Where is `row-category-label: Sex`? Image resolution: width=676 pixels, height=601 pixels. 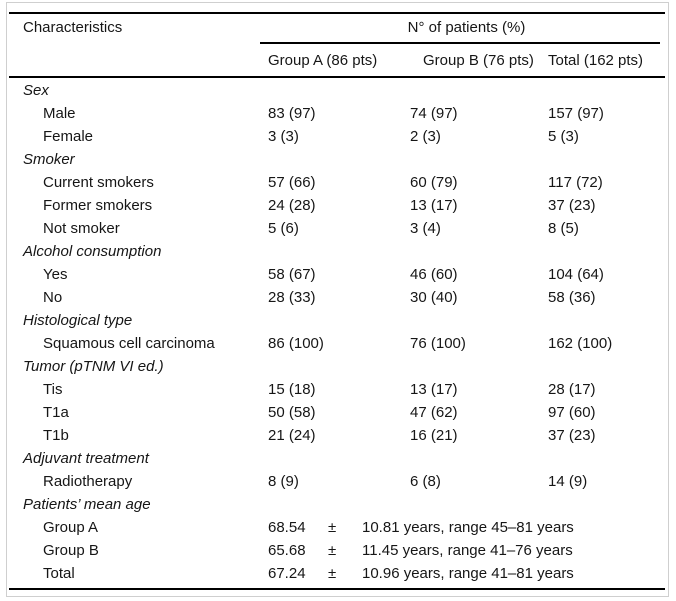
row-category-label: Sex is located at coordinates (36, 90).